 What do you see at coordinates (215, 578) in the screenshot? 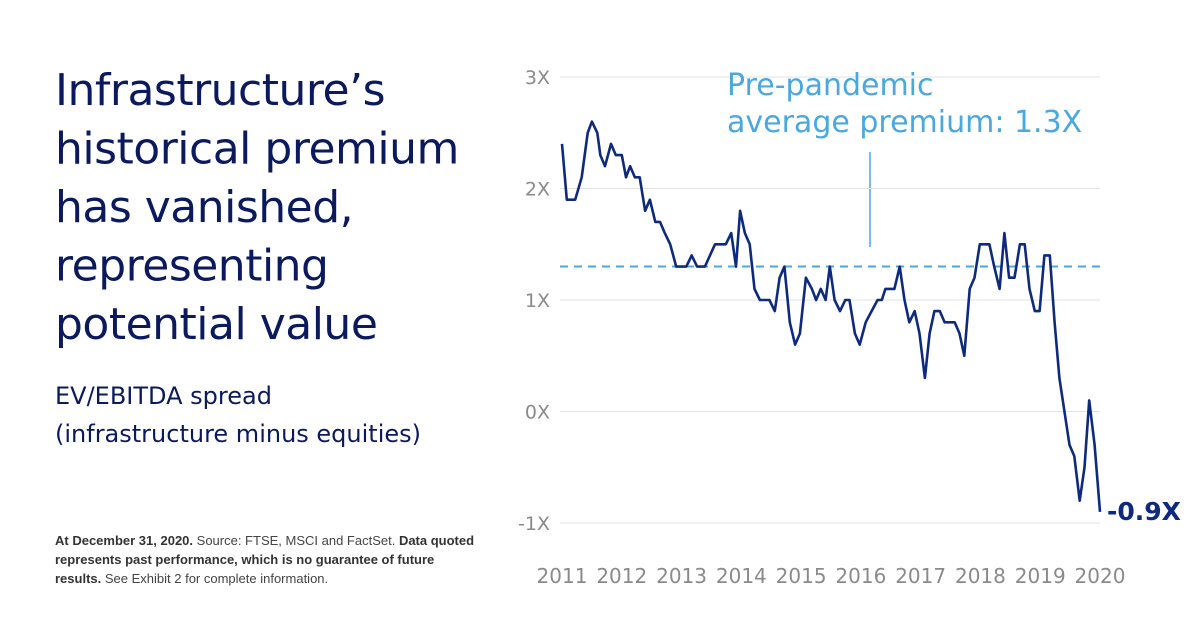
I see `footnote-segment: See Exhibit 2 for complete information.` at bounding box center [215, 578].